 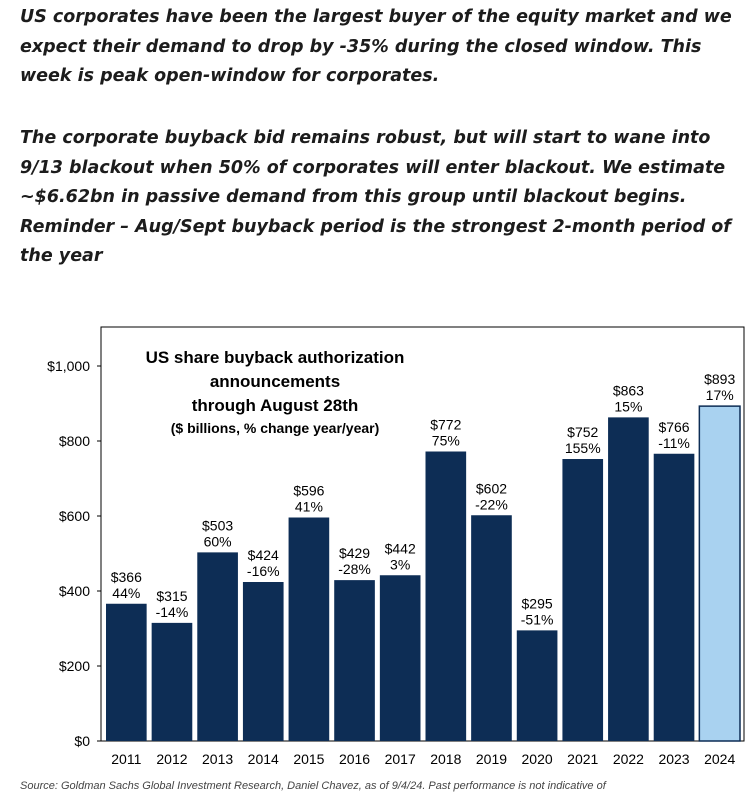 I want to click on value-label: $366, so click(x=126, y=577).